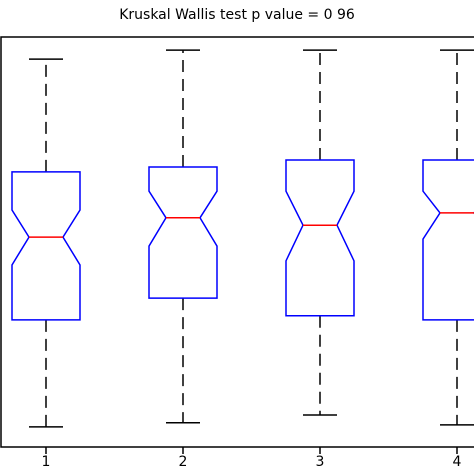  I want to click on x-tick-label: 1, so click(46, 462).